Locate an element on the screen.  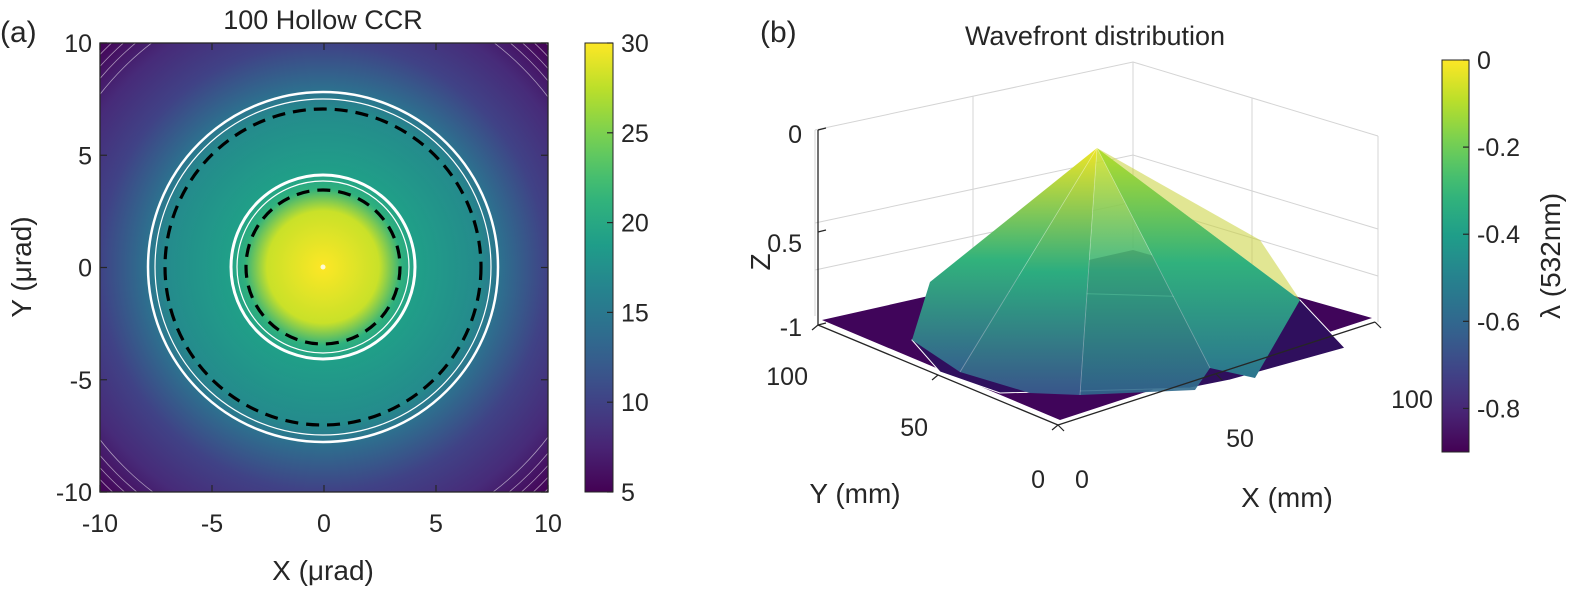
panel-a-xlabel: X (μrad) is located at coordinates (323, 570).